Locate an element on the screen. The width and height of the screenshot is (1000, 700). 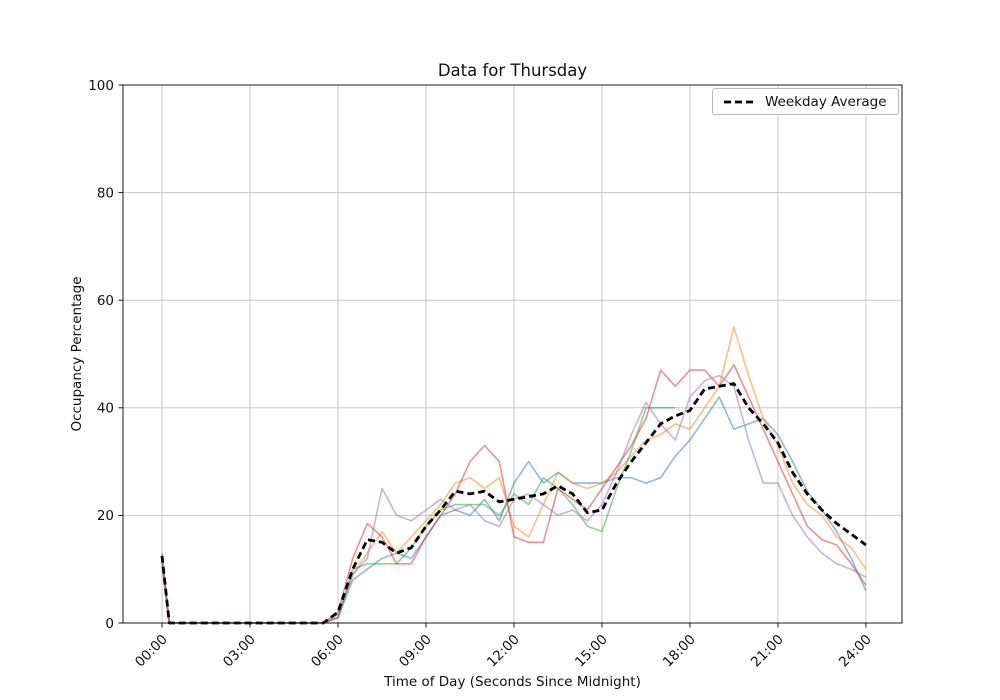
y-tick-label: 100 is located at coordinates (101, 86).